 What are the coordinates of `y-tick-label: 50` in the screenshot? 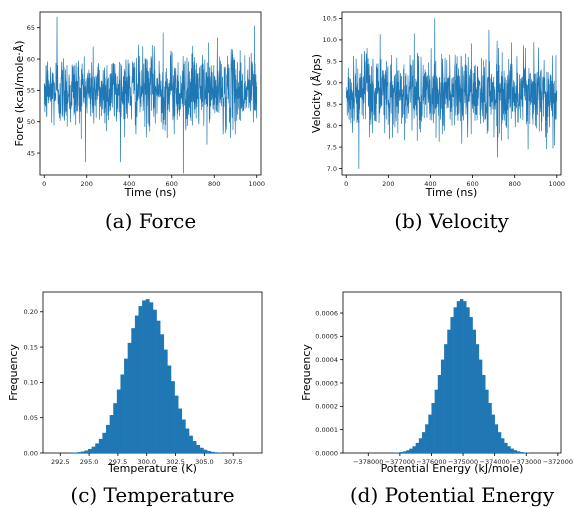 It's located at (31, 122).